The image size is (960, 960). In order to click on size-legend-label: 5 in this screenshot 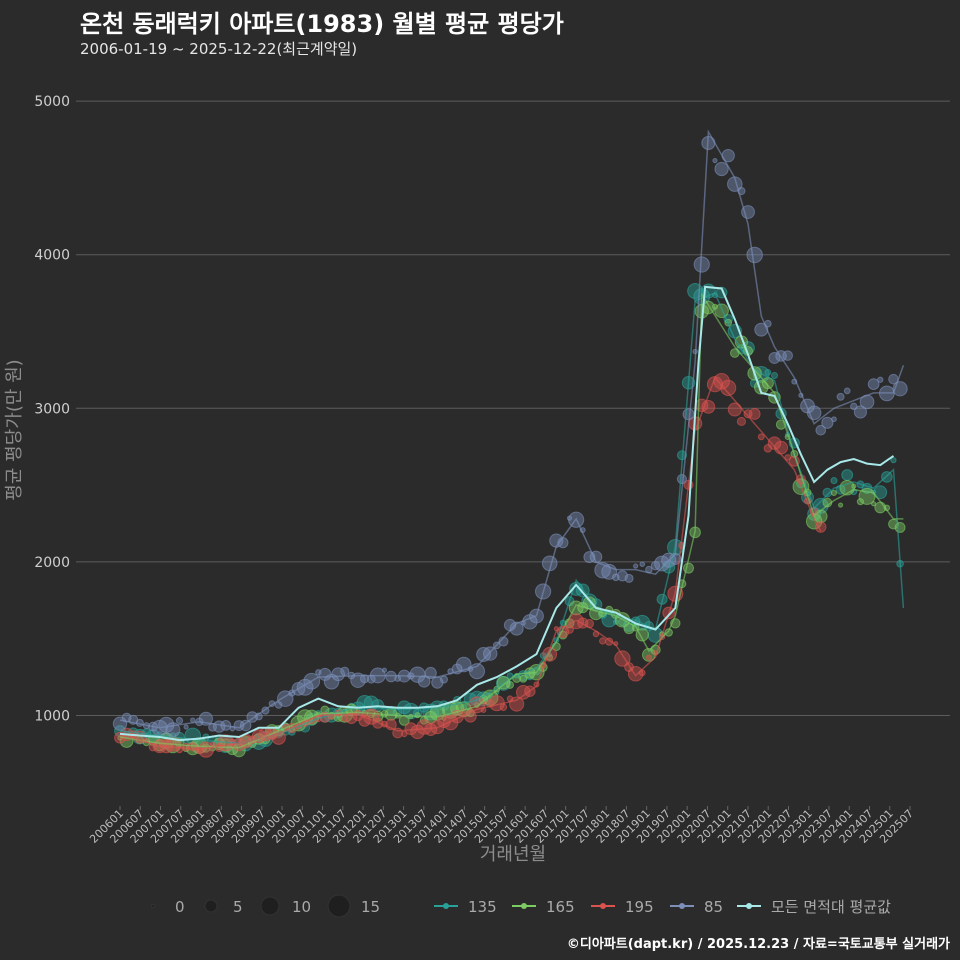, I will do `click(238, 907)`.